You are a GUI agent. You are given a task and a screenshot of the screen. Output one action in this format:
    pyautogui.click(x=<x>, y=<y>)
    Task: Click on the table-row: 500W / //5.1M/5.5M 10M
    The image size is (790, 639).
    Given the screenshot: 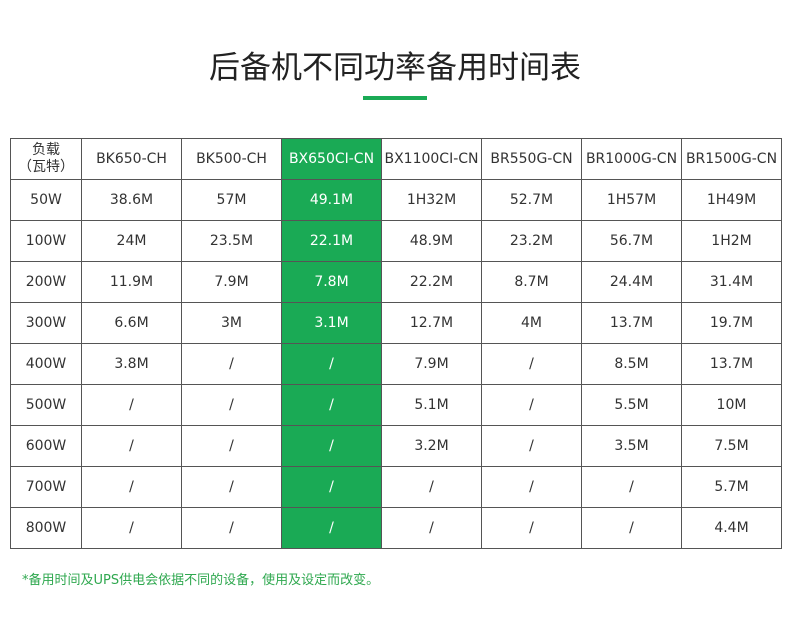 What is the action you would take?
    pyautogui.click(x=396, y=405)
    